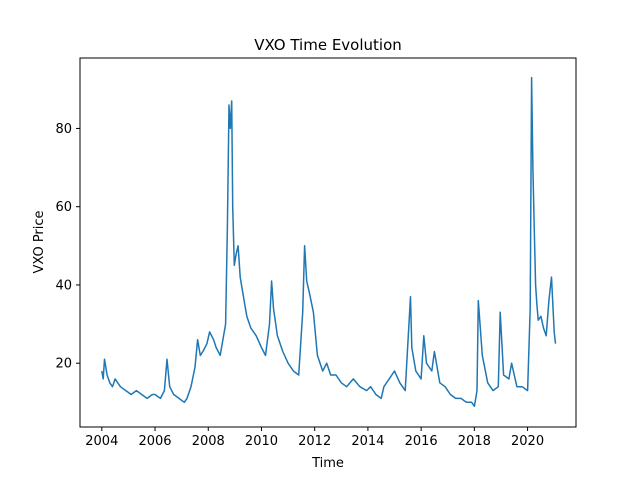 The image size is (640, 480). I want to click on y-tick-label: 80, so click(63, 129).